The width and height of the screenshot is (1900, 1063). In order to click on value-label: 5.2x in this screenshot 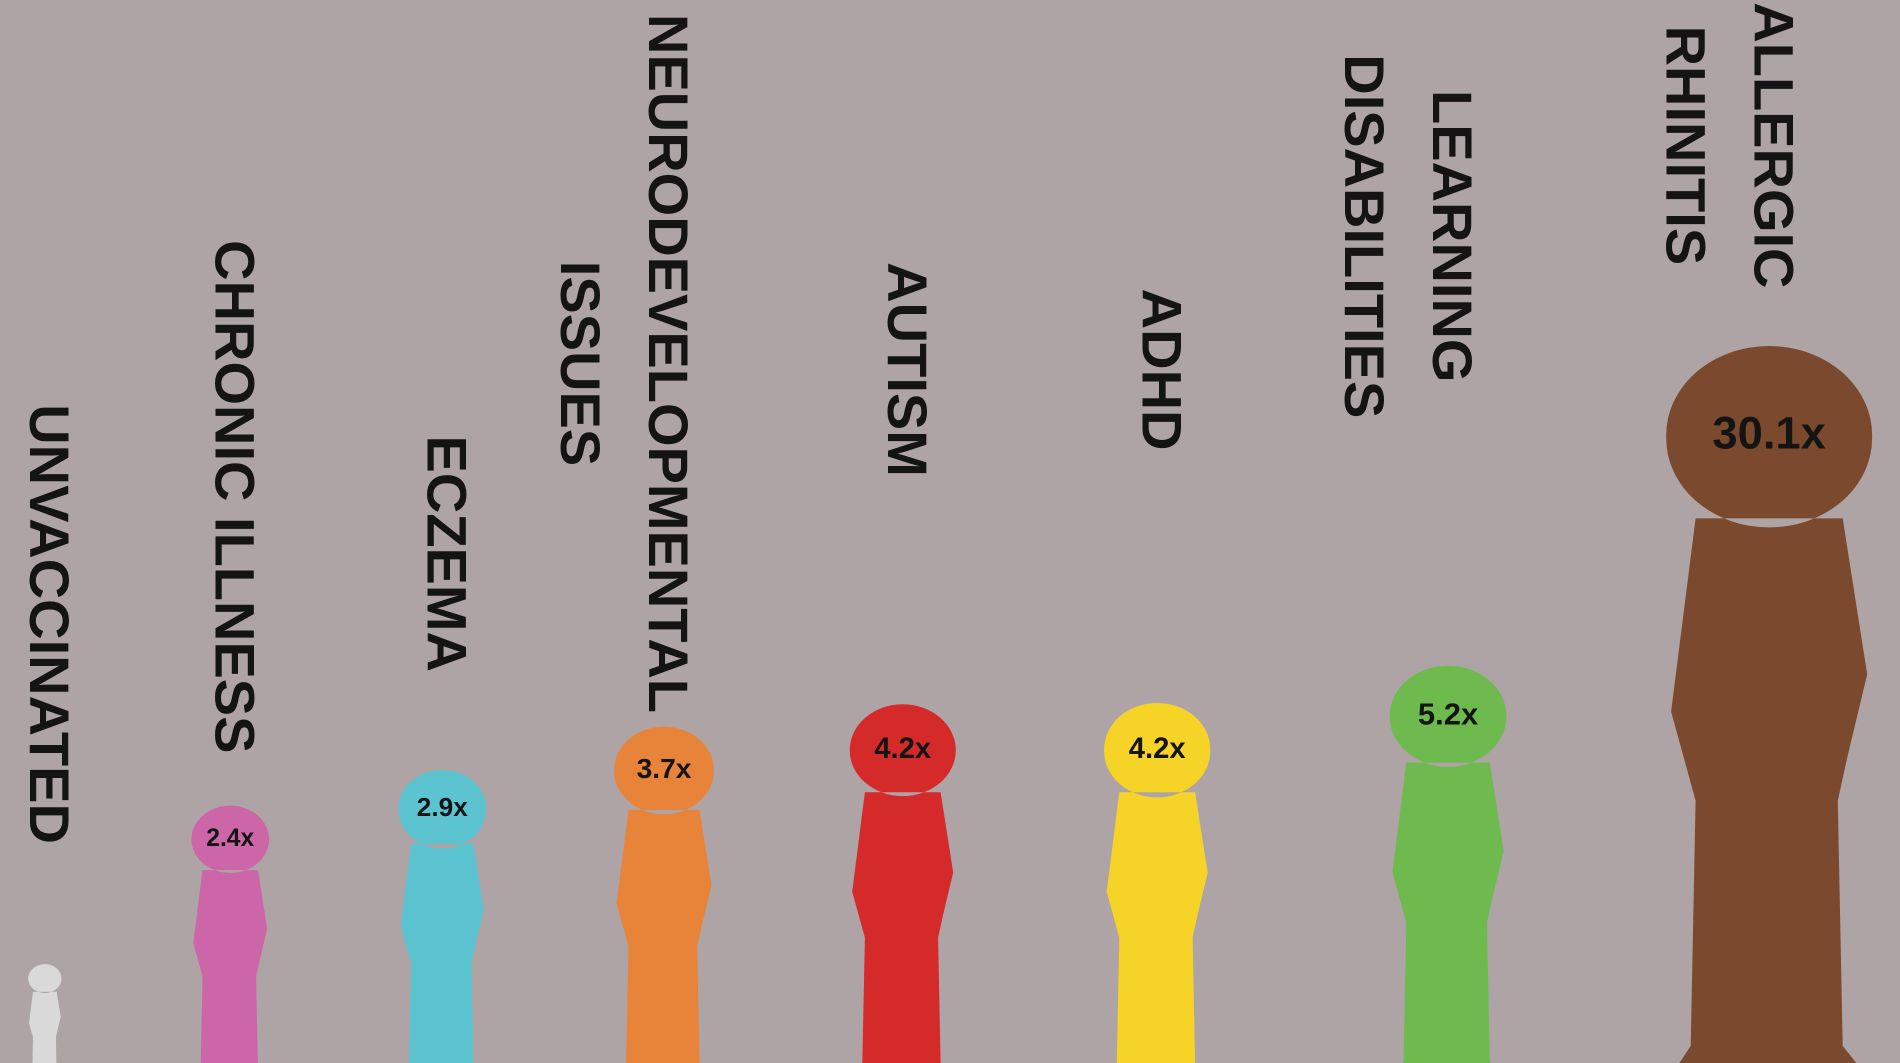, I will do `click(1448, 713)`.